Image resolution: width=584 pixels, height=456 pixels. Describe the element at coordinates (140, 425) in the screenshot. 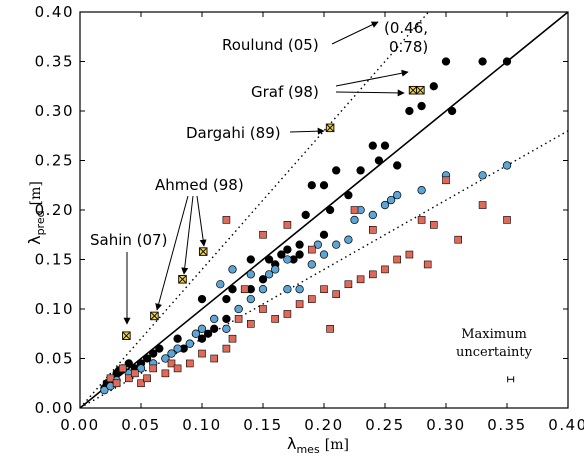

I see `x-tick-label: 0.05` at that location.